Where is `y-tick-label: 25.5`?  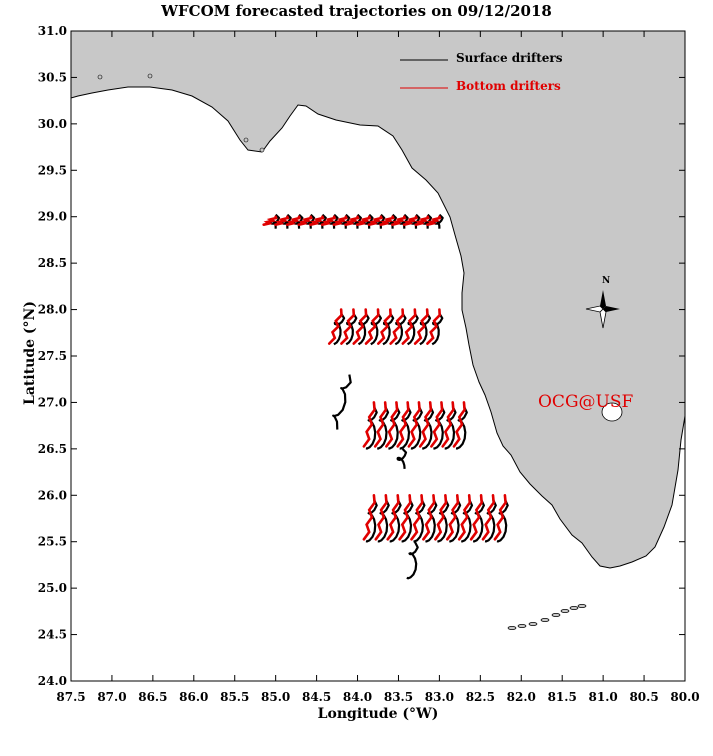
y-tick-label: 25.5 is located at coordinates (52, 542).